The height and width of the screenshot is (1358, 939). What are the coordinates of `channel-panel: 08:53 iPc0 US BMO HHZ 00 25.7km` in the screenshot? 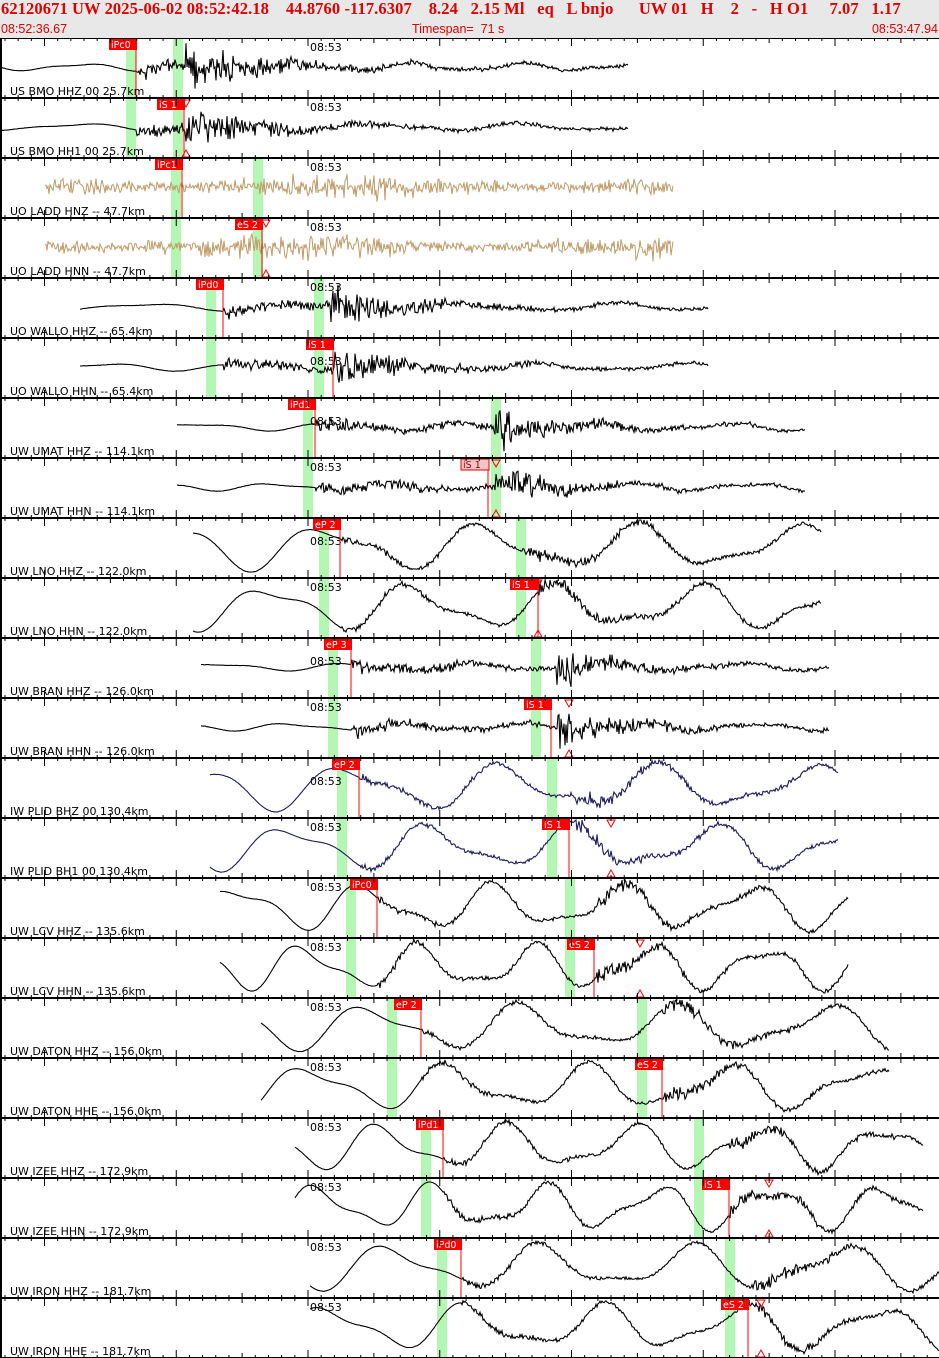 It's located at (314, 68).